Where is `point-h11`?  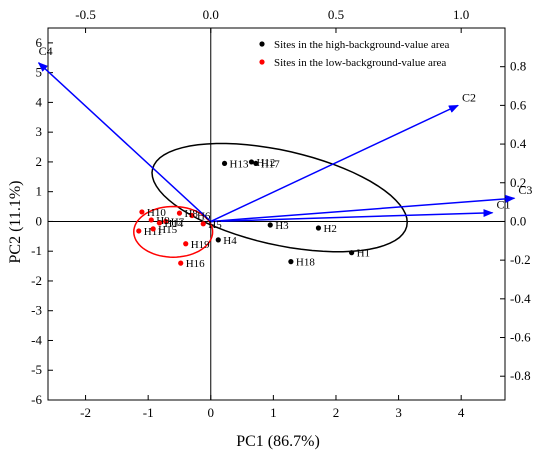 point-h11 is located at coordinates (139, 231).